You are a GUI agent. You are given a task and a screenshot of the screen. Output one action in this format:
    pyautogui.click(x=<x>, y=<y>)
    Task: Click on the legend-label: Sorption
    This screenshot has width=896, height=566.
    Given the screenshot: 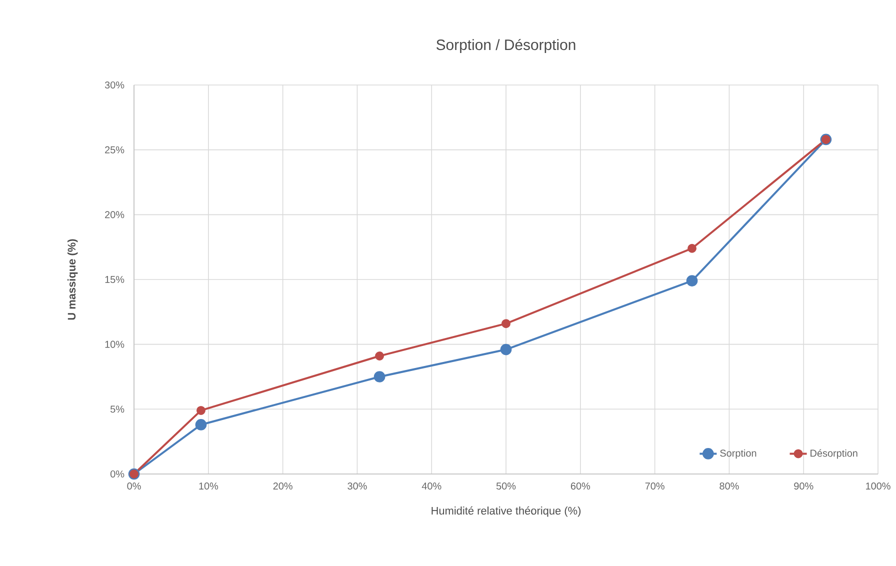 What is the action you would take?
    pyautogui.click(x=738, y=454)
    